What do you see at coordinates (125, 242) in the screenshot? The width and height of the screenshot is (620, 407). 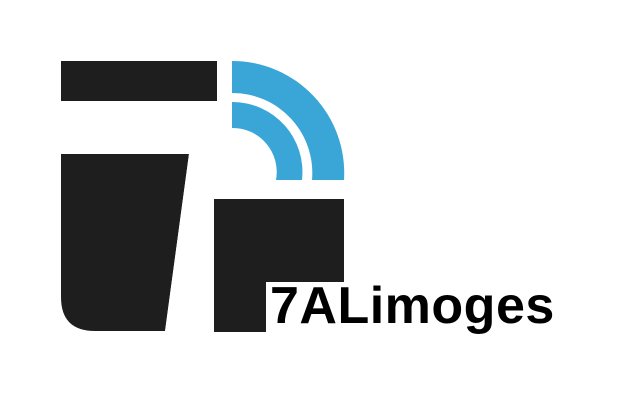 I see `logo-left-block` at bounding box center [125, 242].